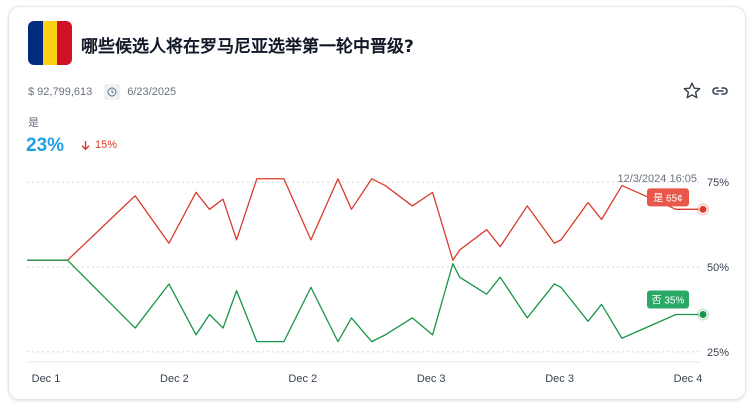 This screenshot has height=405, width=754. I want to click on y-tick-label: 25%, so click(718, 353).